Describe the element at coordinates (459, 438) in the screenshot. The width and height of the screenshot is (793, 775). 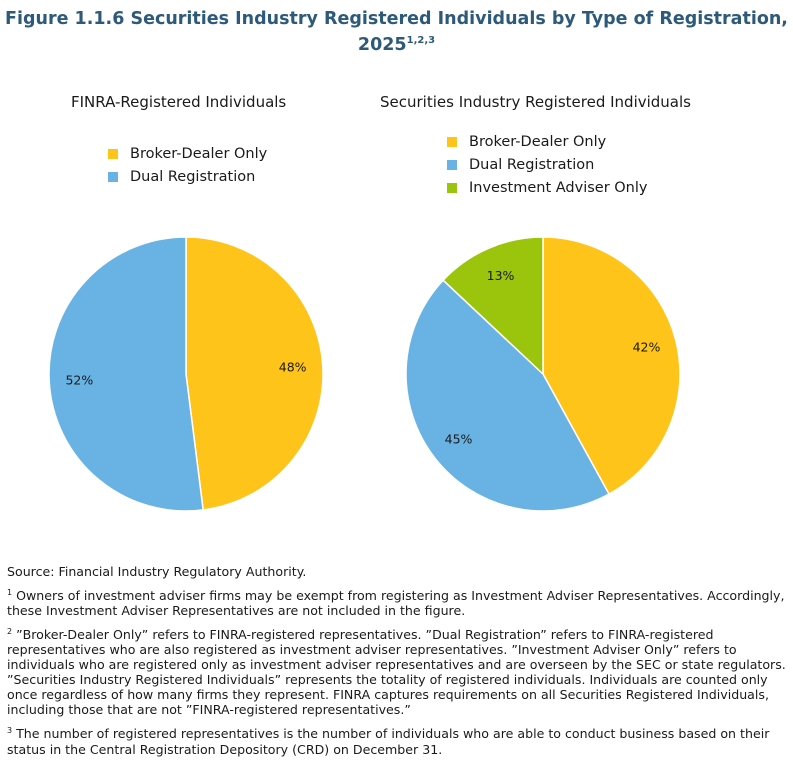
I see `pie-2-label-dual: 45%` at that location.